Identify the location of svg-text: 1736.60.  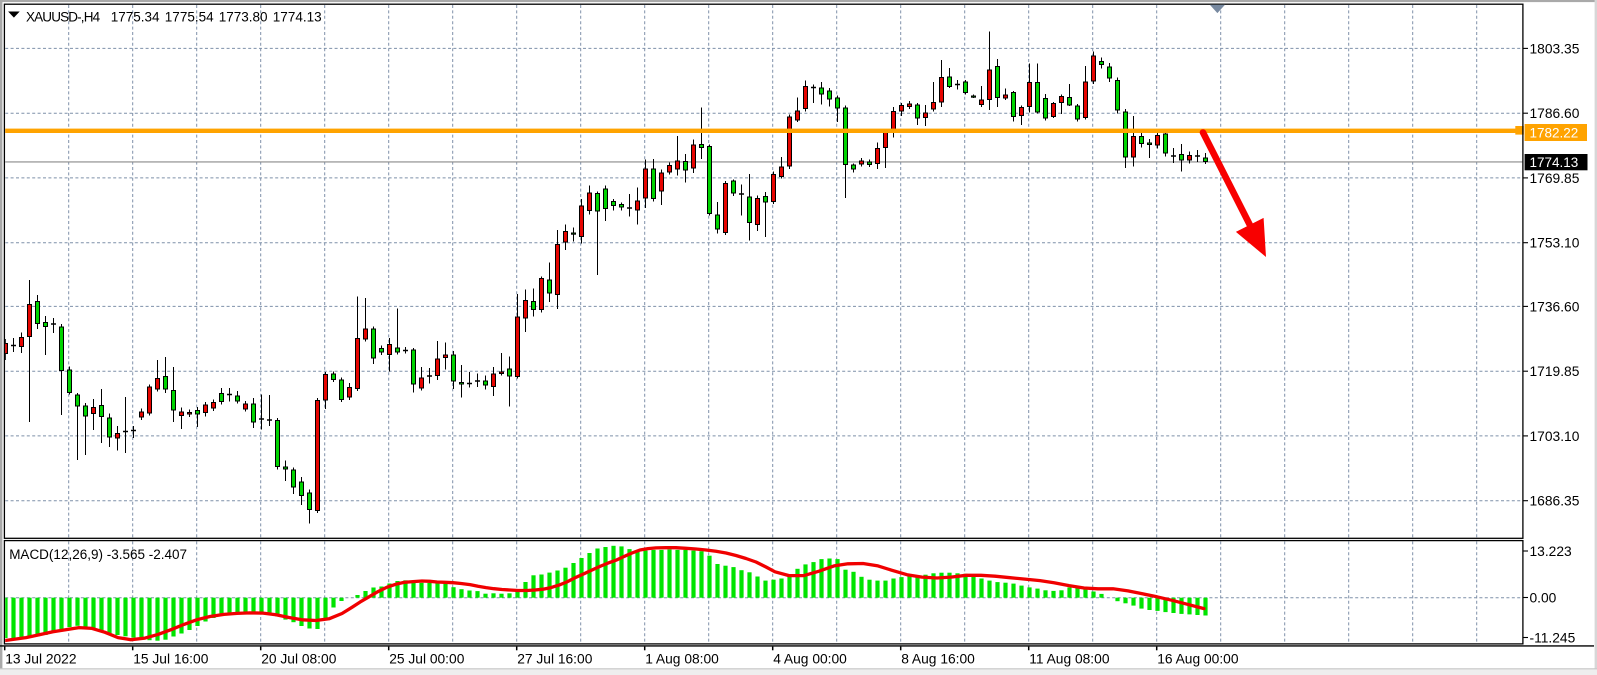
(1555, 306).